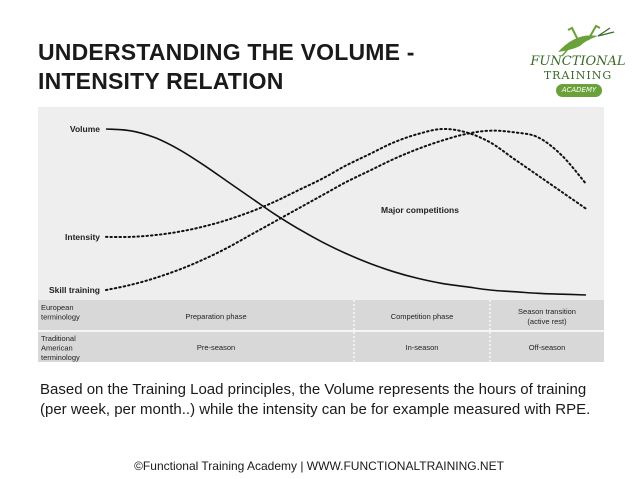 The height and width of the screenshot is (479, 638). What do you see at coordinates (85, 129) in the screenshot?
I see `series-label-volume: Volume` at bounding box center [85, 129].